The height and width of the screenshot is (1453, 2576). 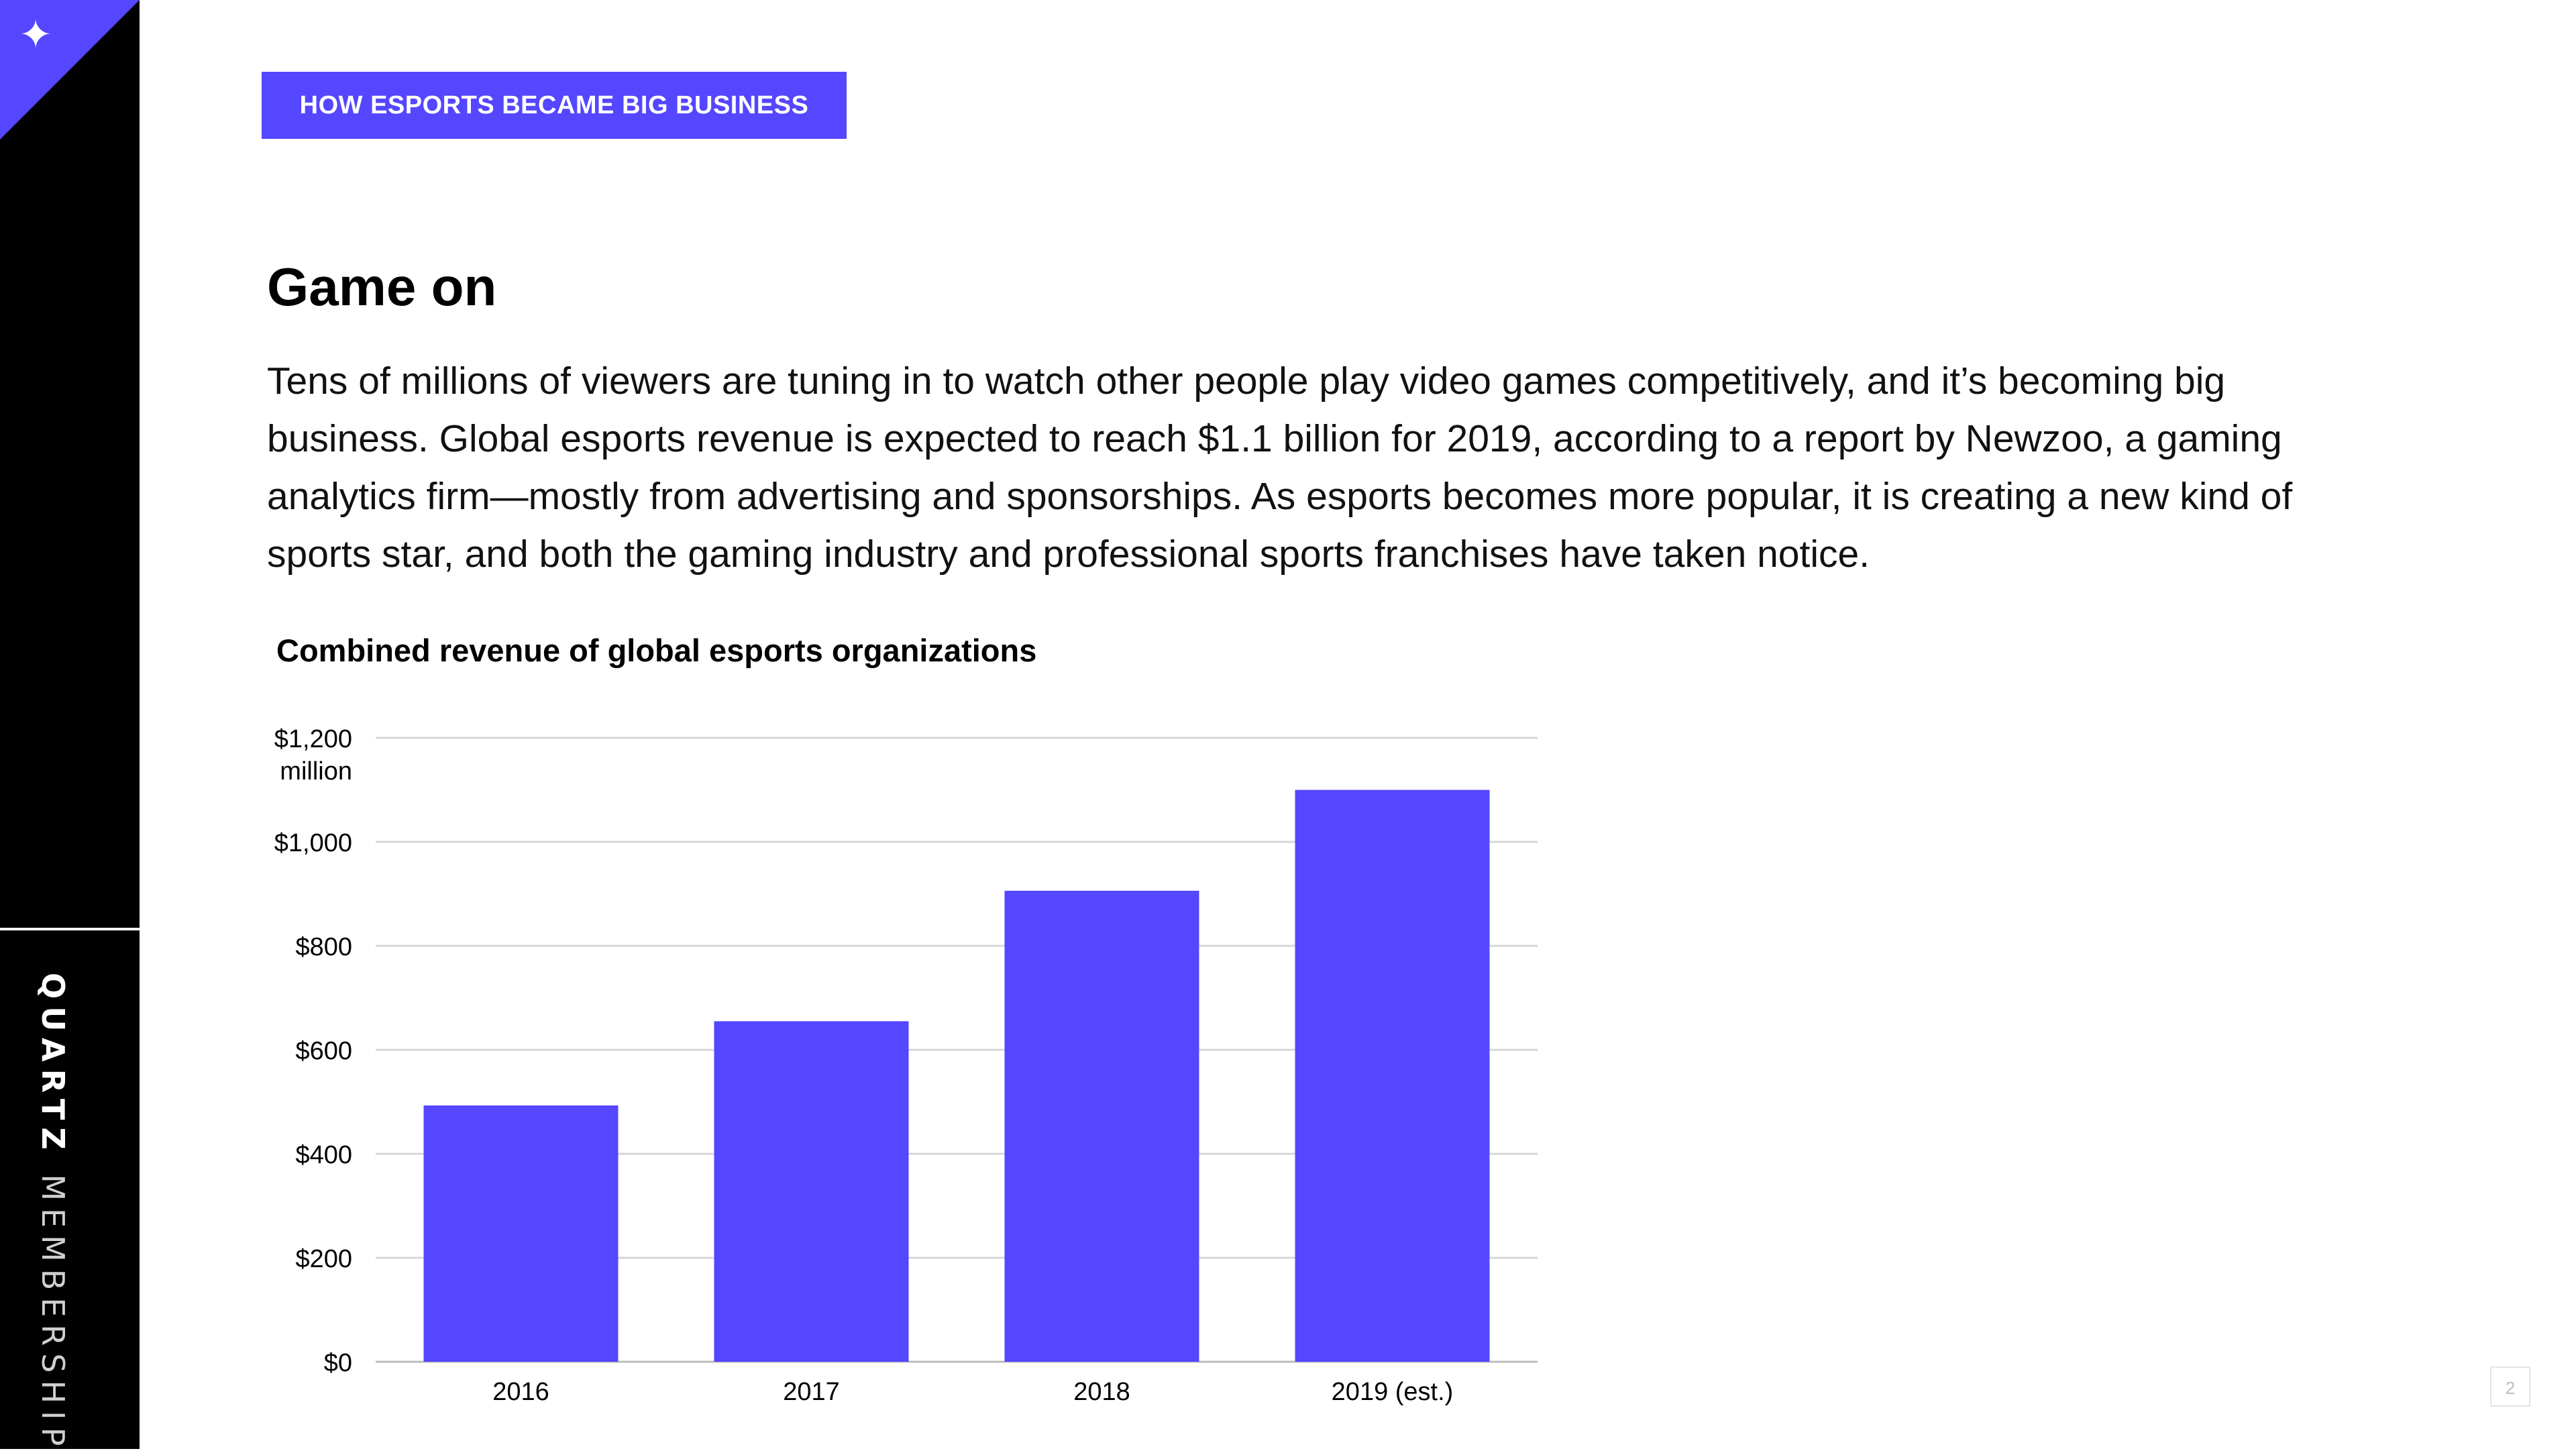 I want to click on brand-primary: QUARTZ, so click(x=53, y=1065).